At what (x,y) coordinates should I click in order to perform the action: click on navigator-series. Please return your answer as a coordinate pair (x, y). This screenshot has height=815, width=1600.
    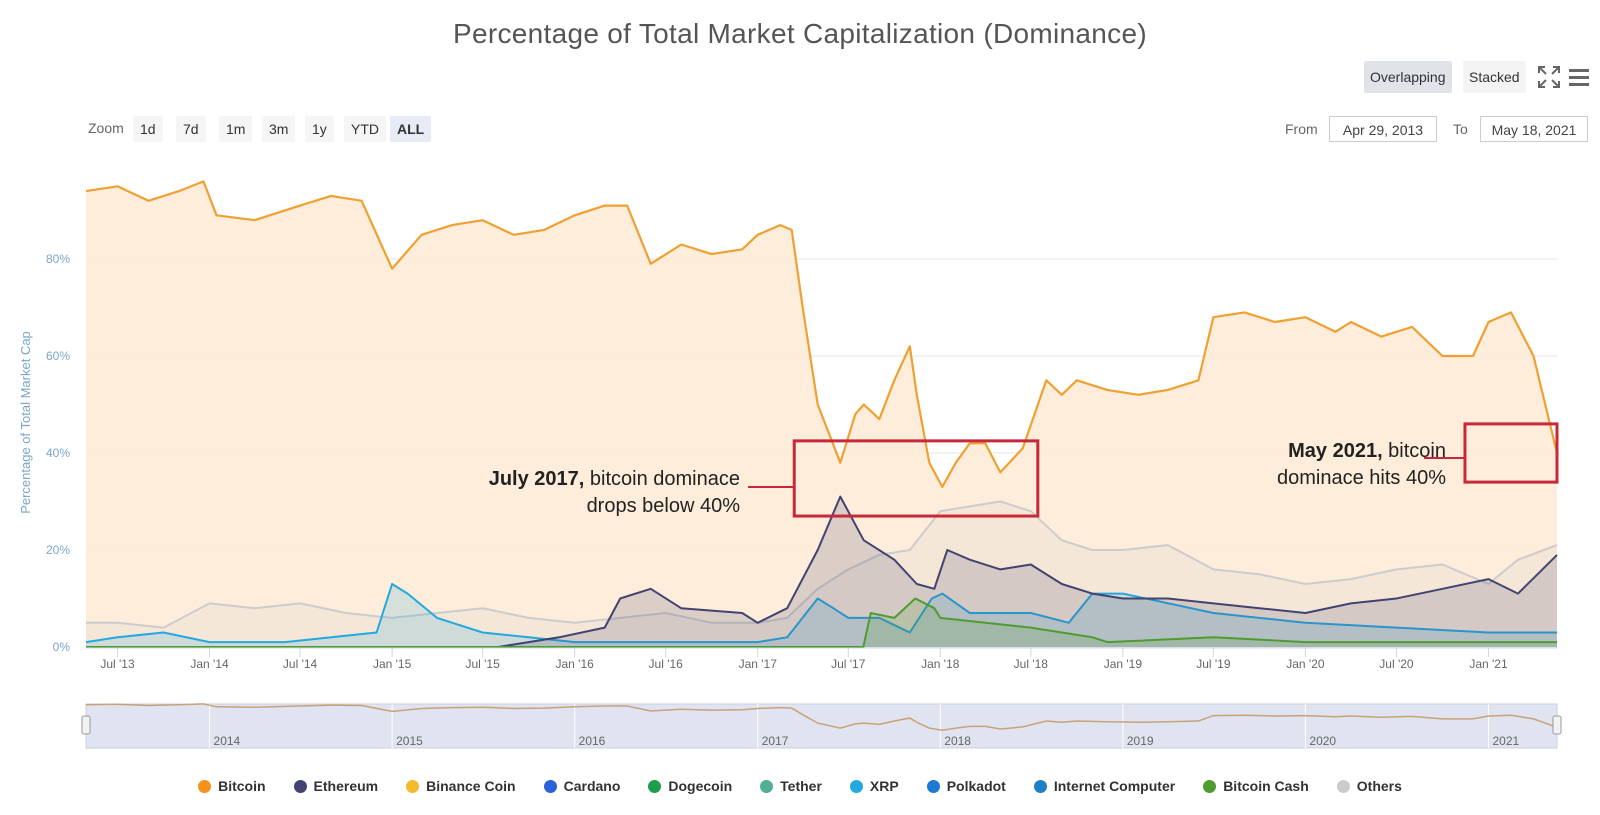
    Looking at the image, I should click on (821, 717).